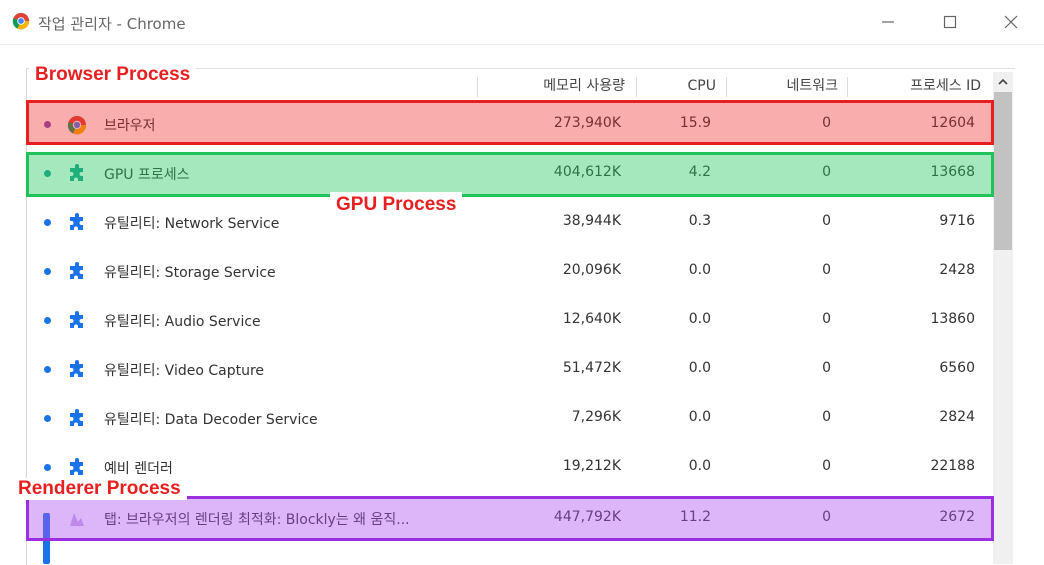  What do you see at coordinates (190, 273) in the screenshot?
I see `process-name: 유틸리티: Storage Service` at bounding box center [190, 273].